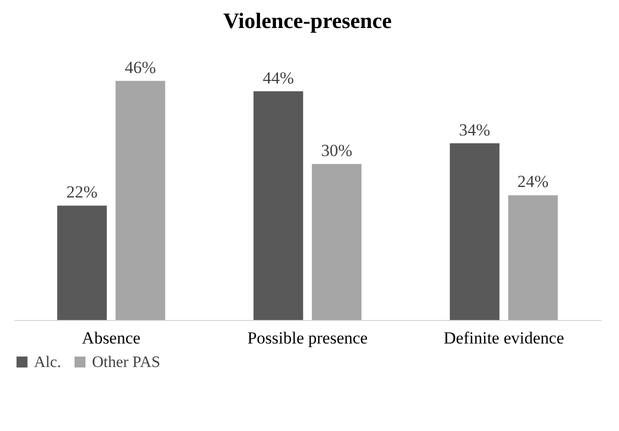 This screenshot has height=431, width=619. Describe the element at coordinates (533, 182) in the screenshot. I see `data-label: 24%` at that location.